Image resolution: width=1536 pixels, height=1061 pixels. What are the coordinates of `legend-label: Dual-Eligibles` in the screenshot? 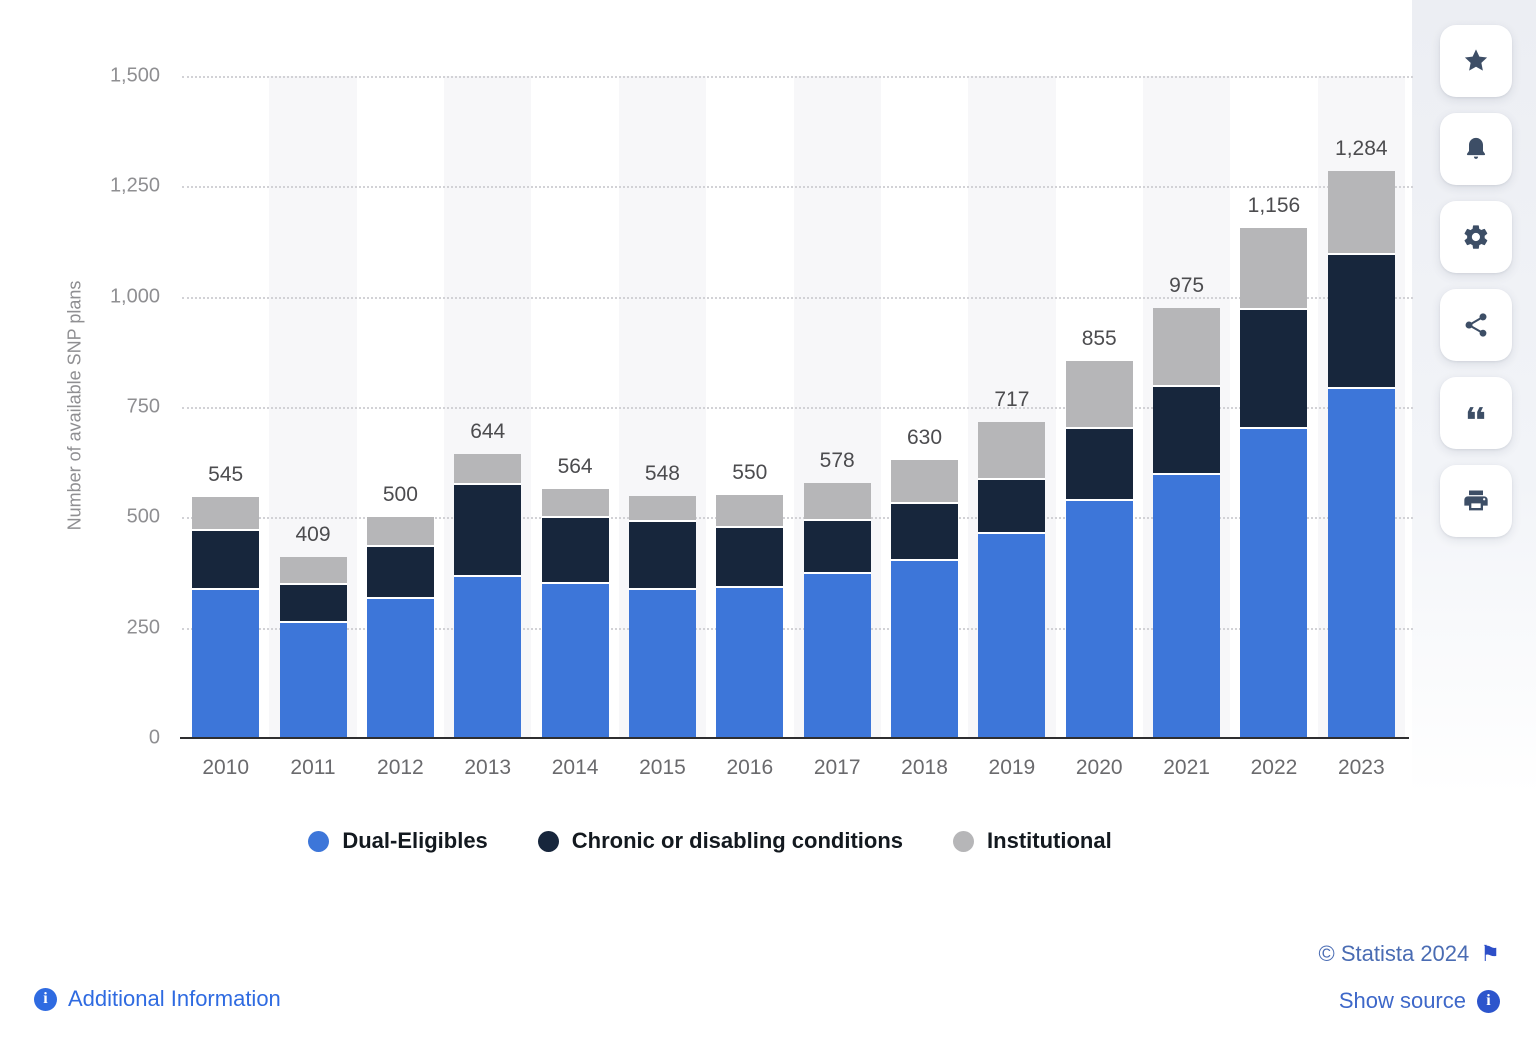 It's located at (415, 840).